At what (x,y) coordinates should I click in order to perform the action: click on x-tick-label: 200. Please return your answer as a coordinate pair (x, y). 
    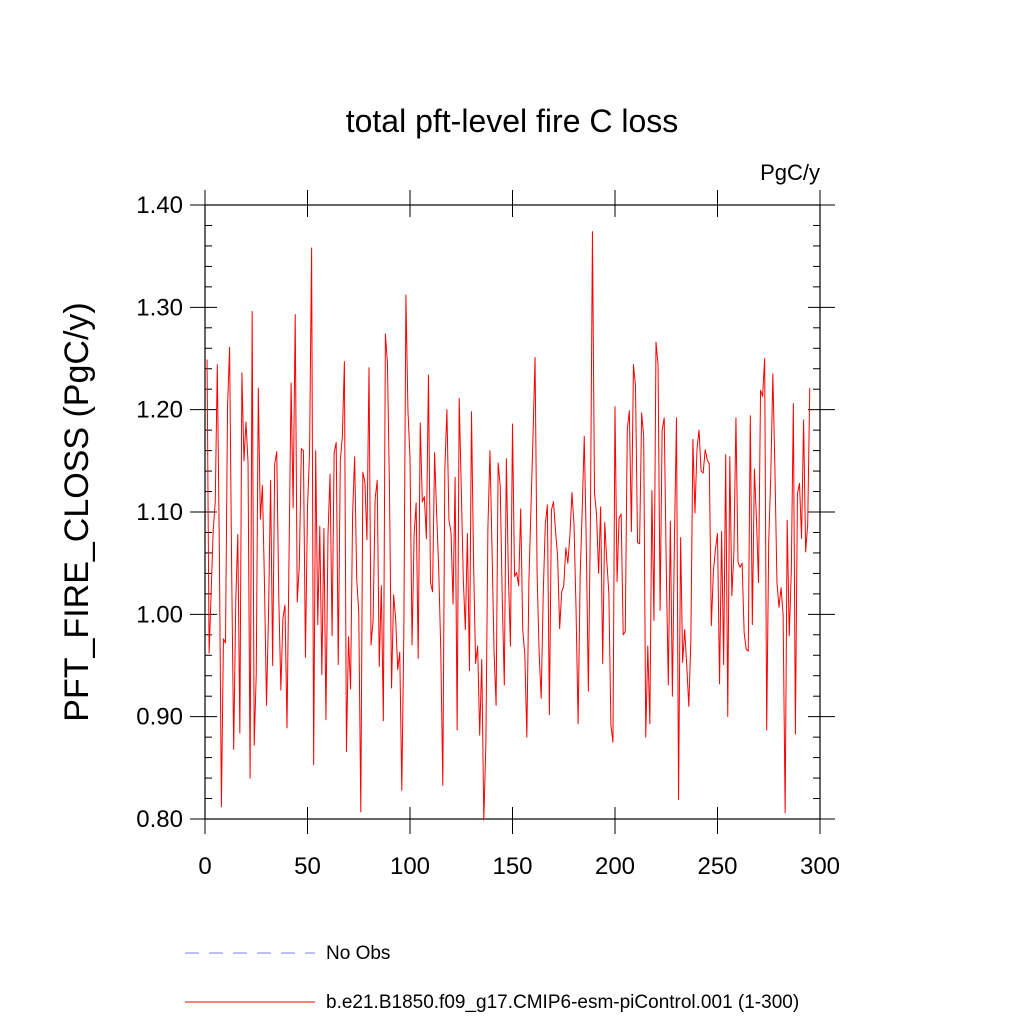
    Looking at the image, I should click on (615, 866).